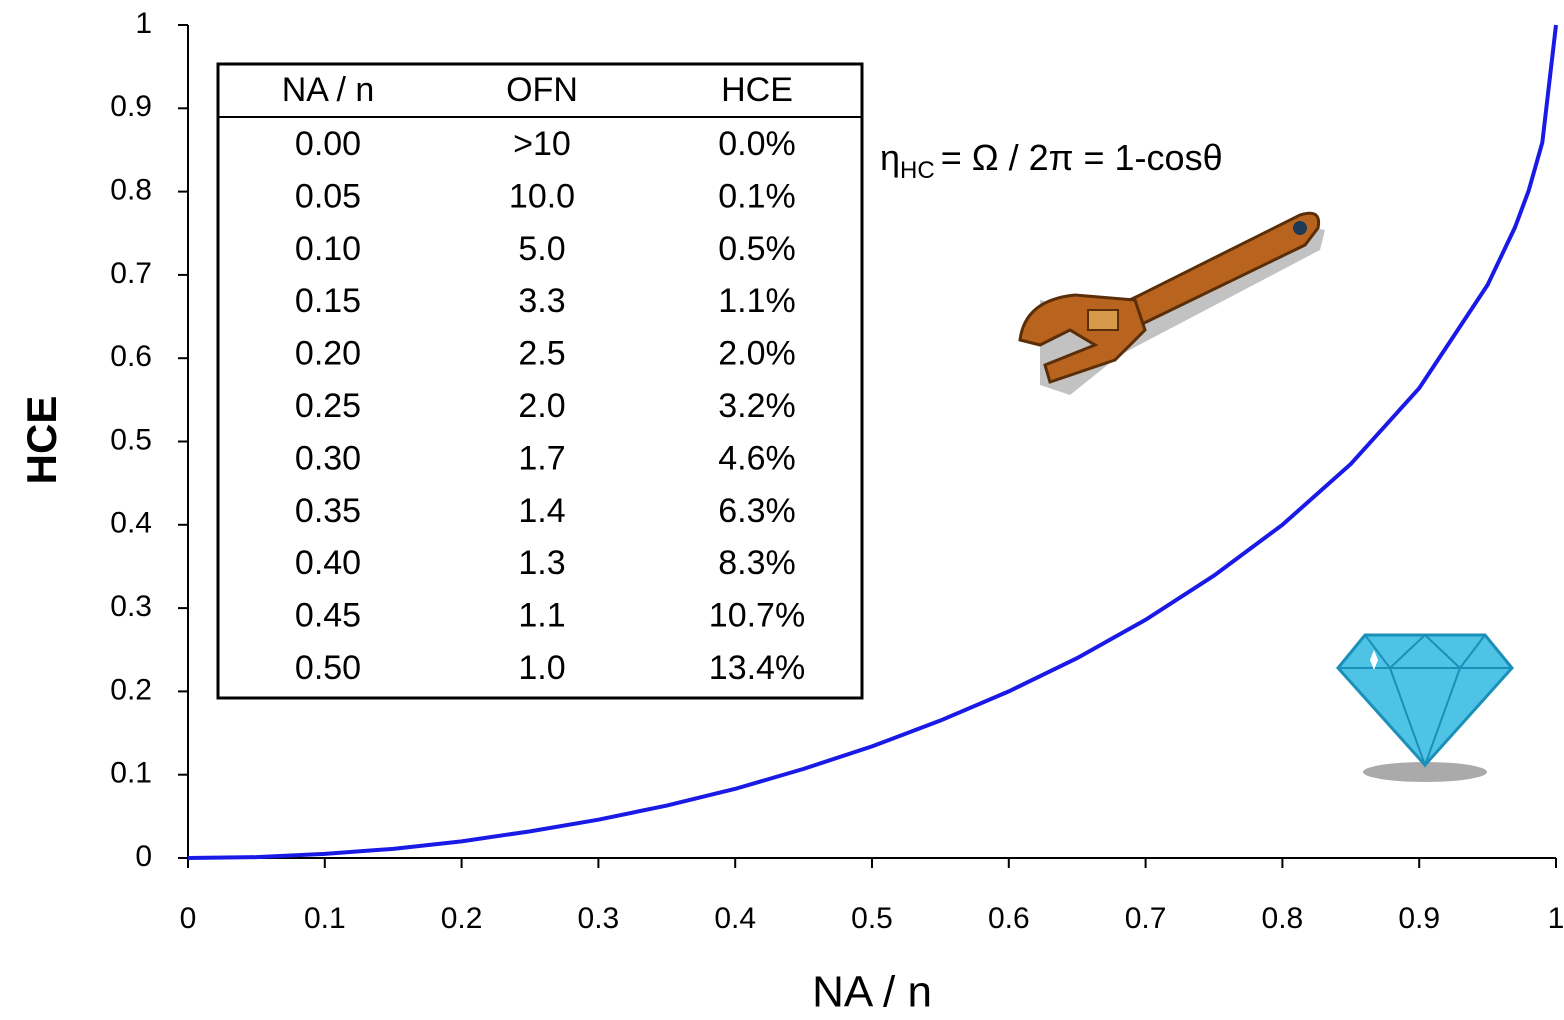 This screenshot has height=1020, width=1564. I want to click on y-tick-label: 0.4, so click(131, 523).